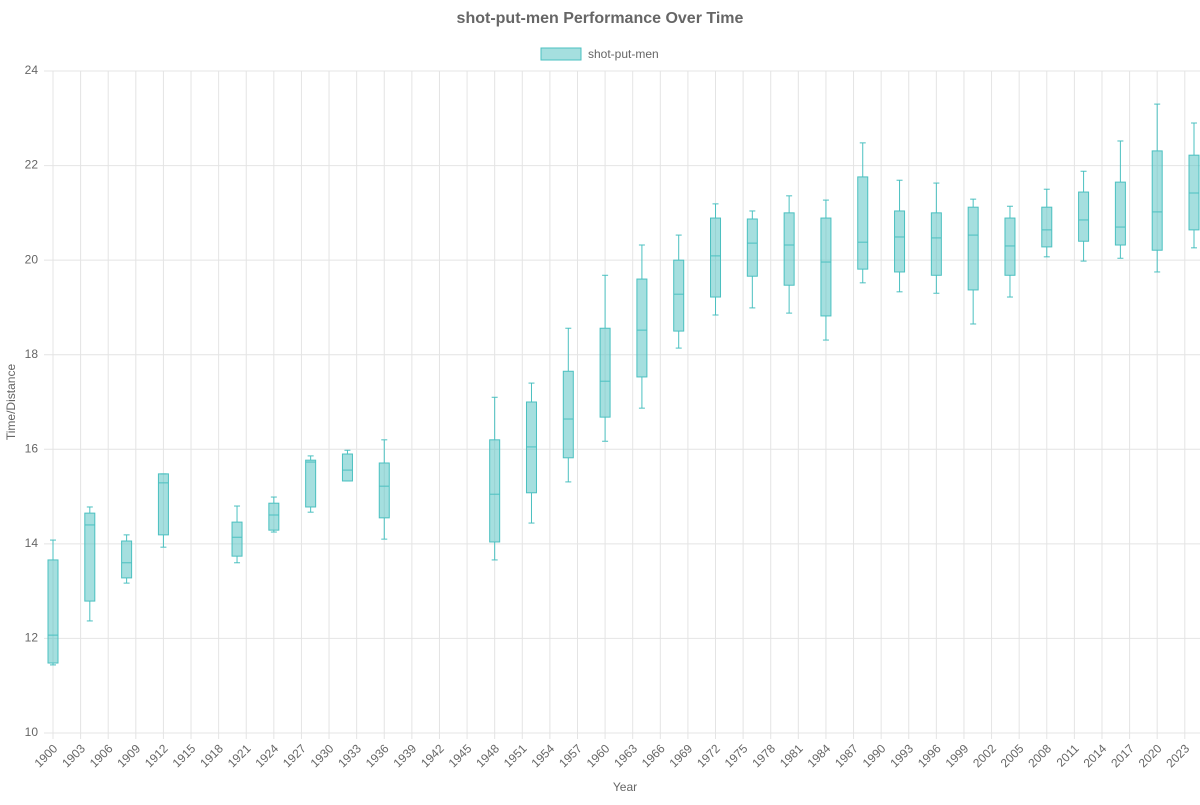 This screenshot has height=805, width=1200. What do you see at coordinates (128, 755) in the screenshot?
I see `x-tick-label: 1909` at bounding box center [128, 755].